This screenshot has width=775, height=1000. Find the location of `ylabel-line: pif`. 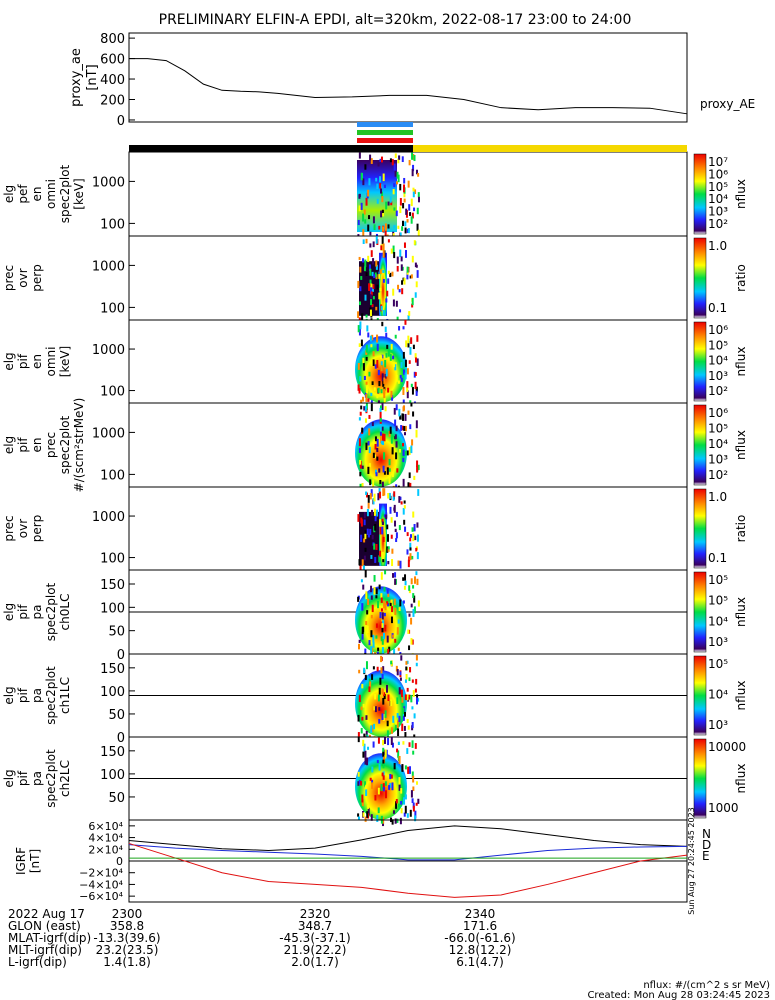

ylabel-line: pif is located at coordinates (23, 445).